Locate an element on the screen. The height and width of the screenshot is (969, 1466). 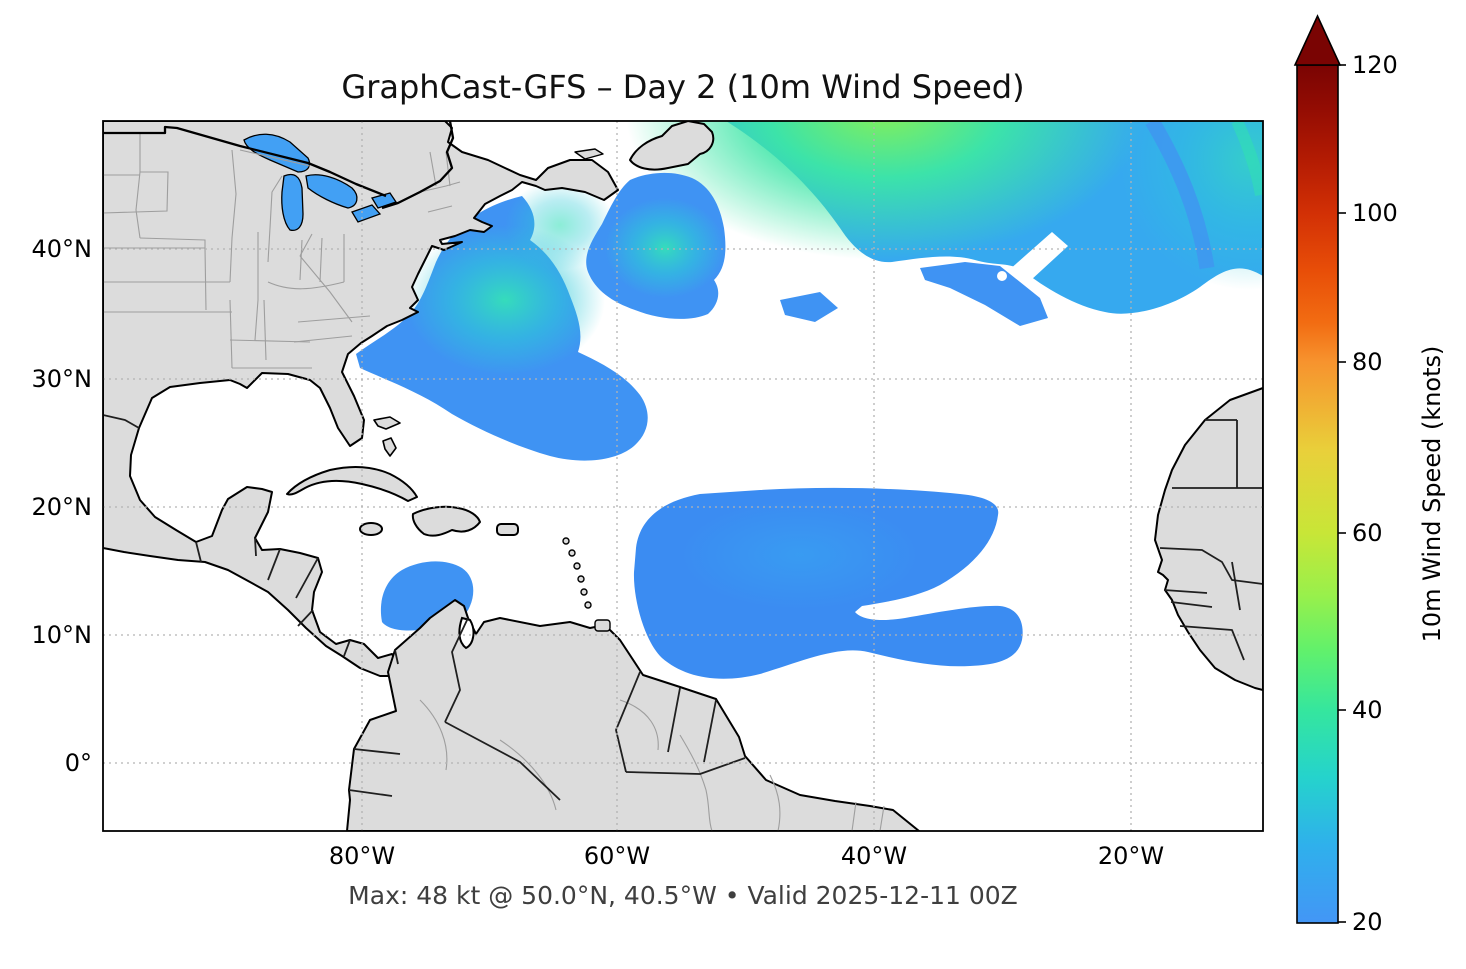
plot-title: GraphCast-GFS – Day 2 (10m Wind Speed) is located at coordinates (683, 87).